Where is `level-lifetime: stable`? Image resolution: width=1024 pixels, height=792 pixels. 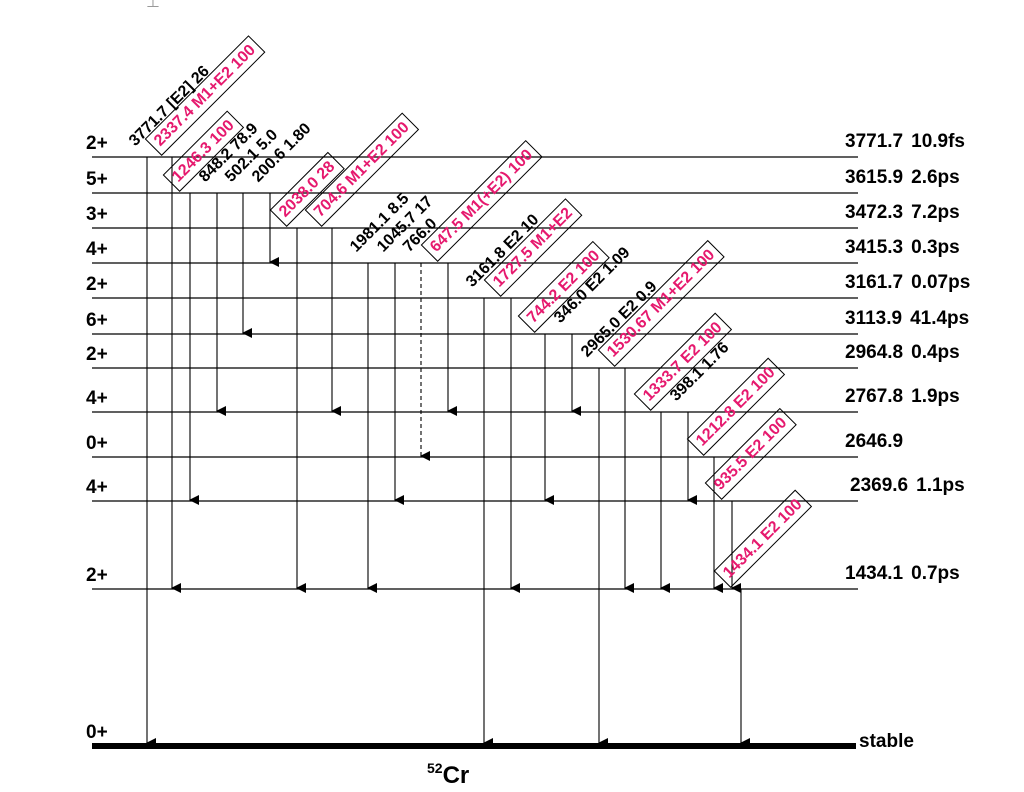
level-lifetime: stable is located at coordinates (886, 741).